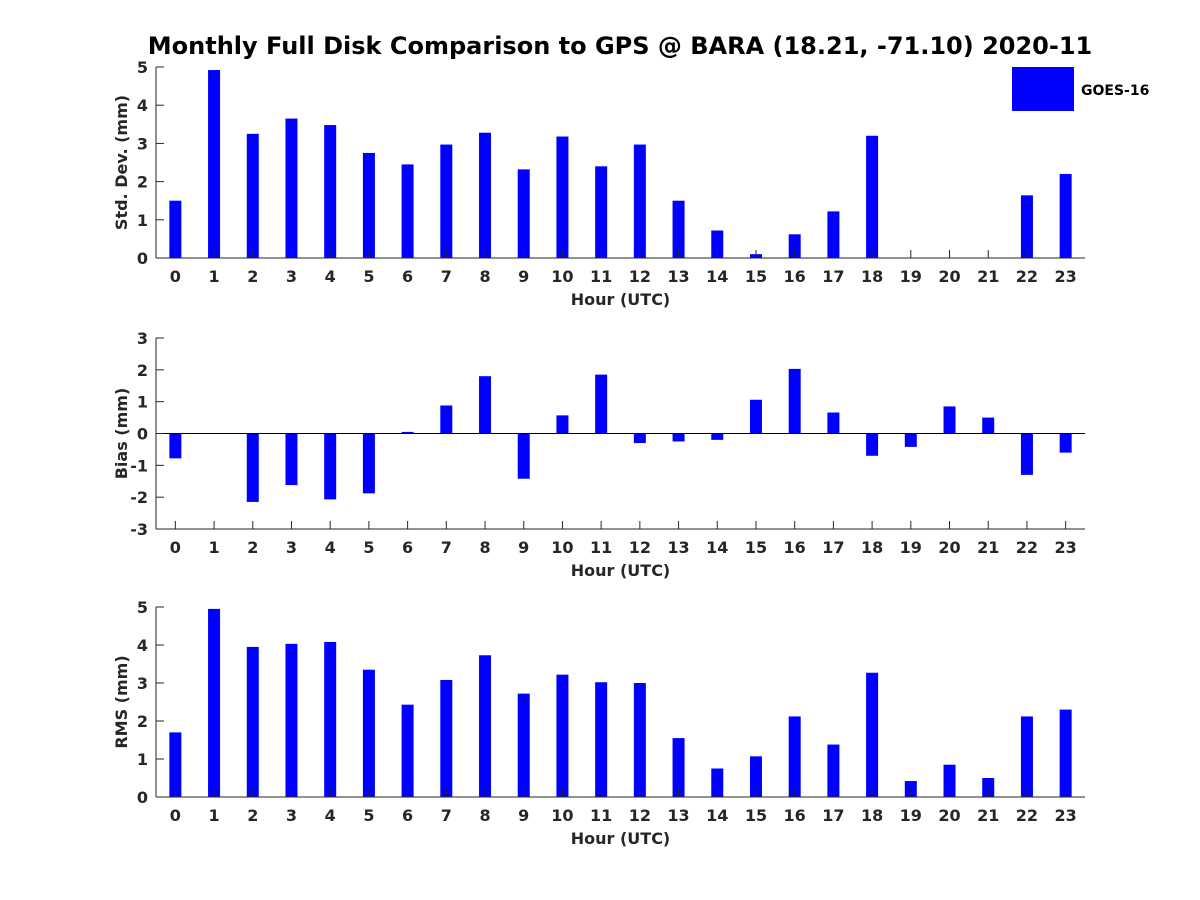  Describe the element at coordinates (833, 276) in the screenshot. I see `x-tick-label: 17` at that location.